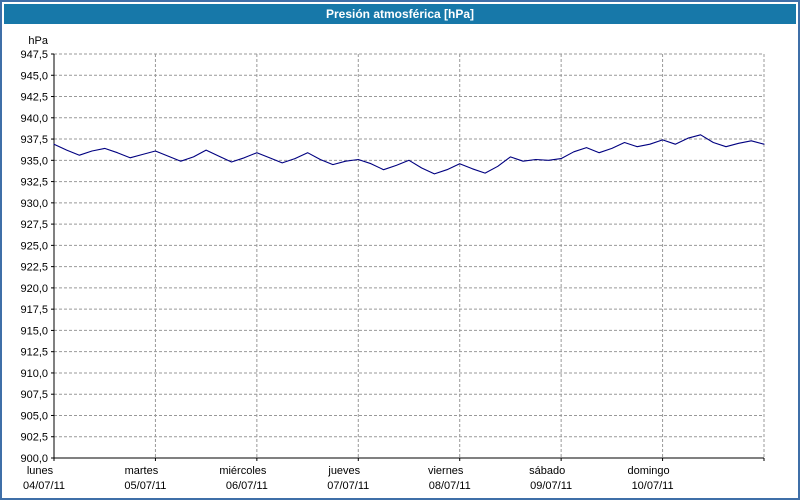 The width and height of the screenshot is (800, 500). Describe the element at coordinates (34, 55) in the screenshot. I see `y-tick-label: 947,5` at that location.